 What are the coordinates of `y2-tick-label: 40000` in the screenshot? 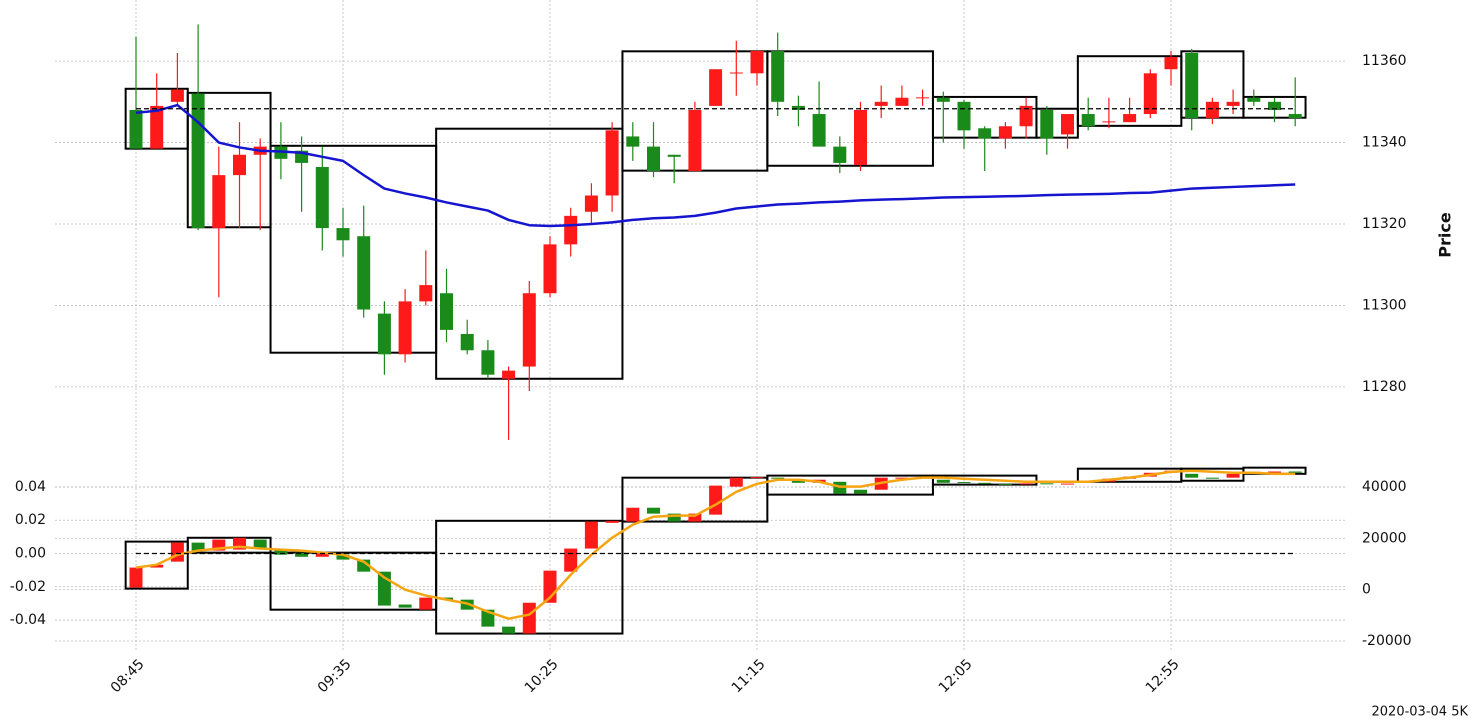 It's located at (1384, 487).